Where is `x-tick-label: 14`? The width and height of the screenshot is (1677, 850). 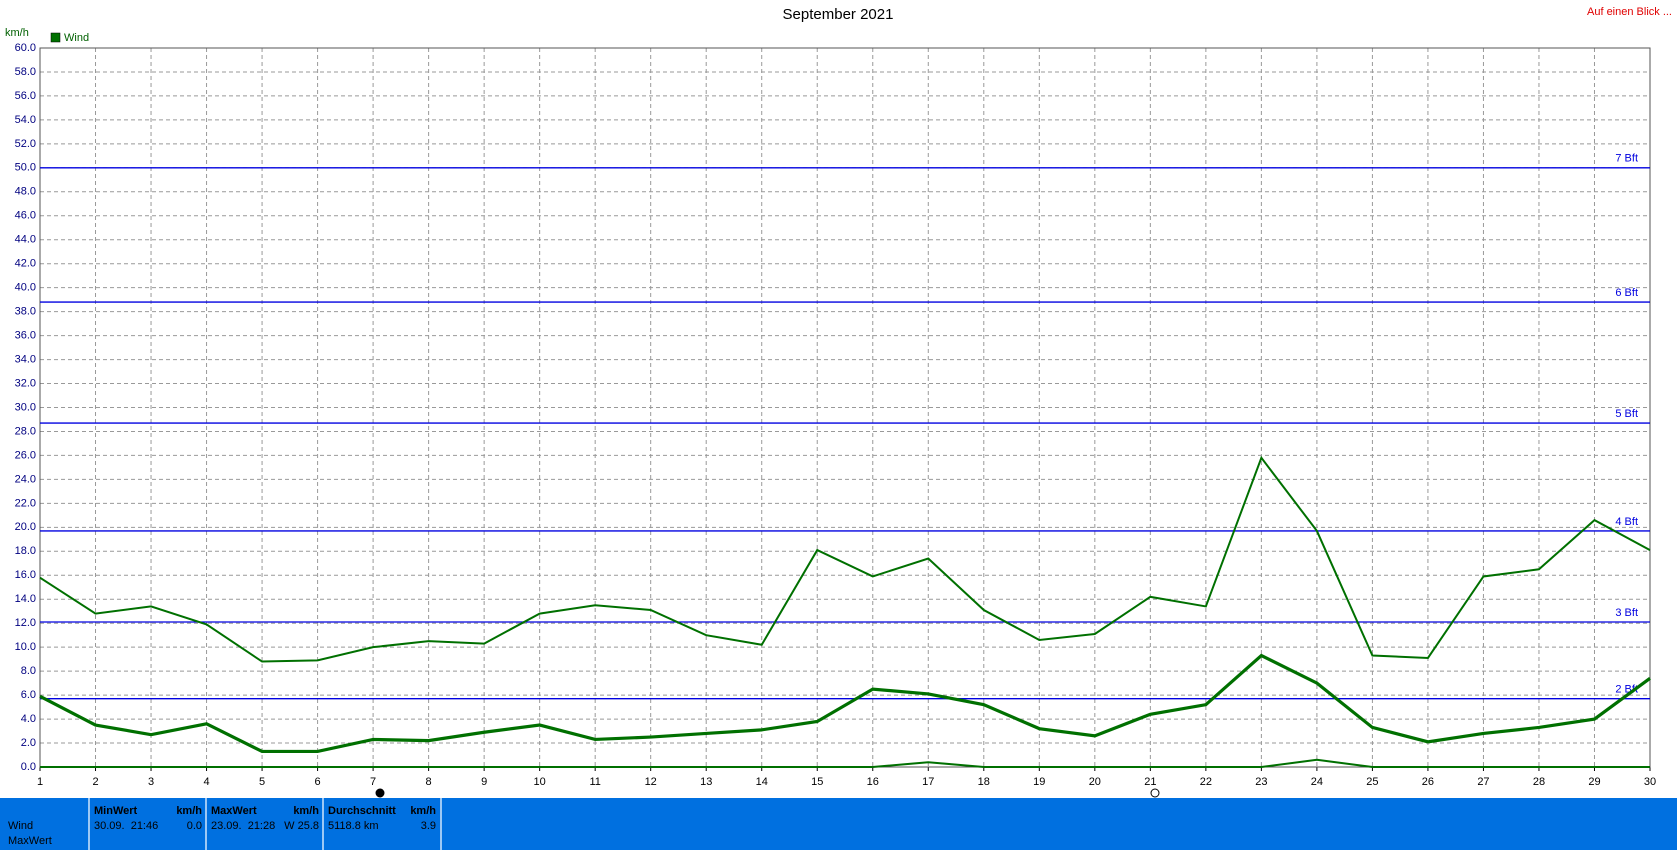 x-tick-label: 14 is located at coordinates (762, 782).